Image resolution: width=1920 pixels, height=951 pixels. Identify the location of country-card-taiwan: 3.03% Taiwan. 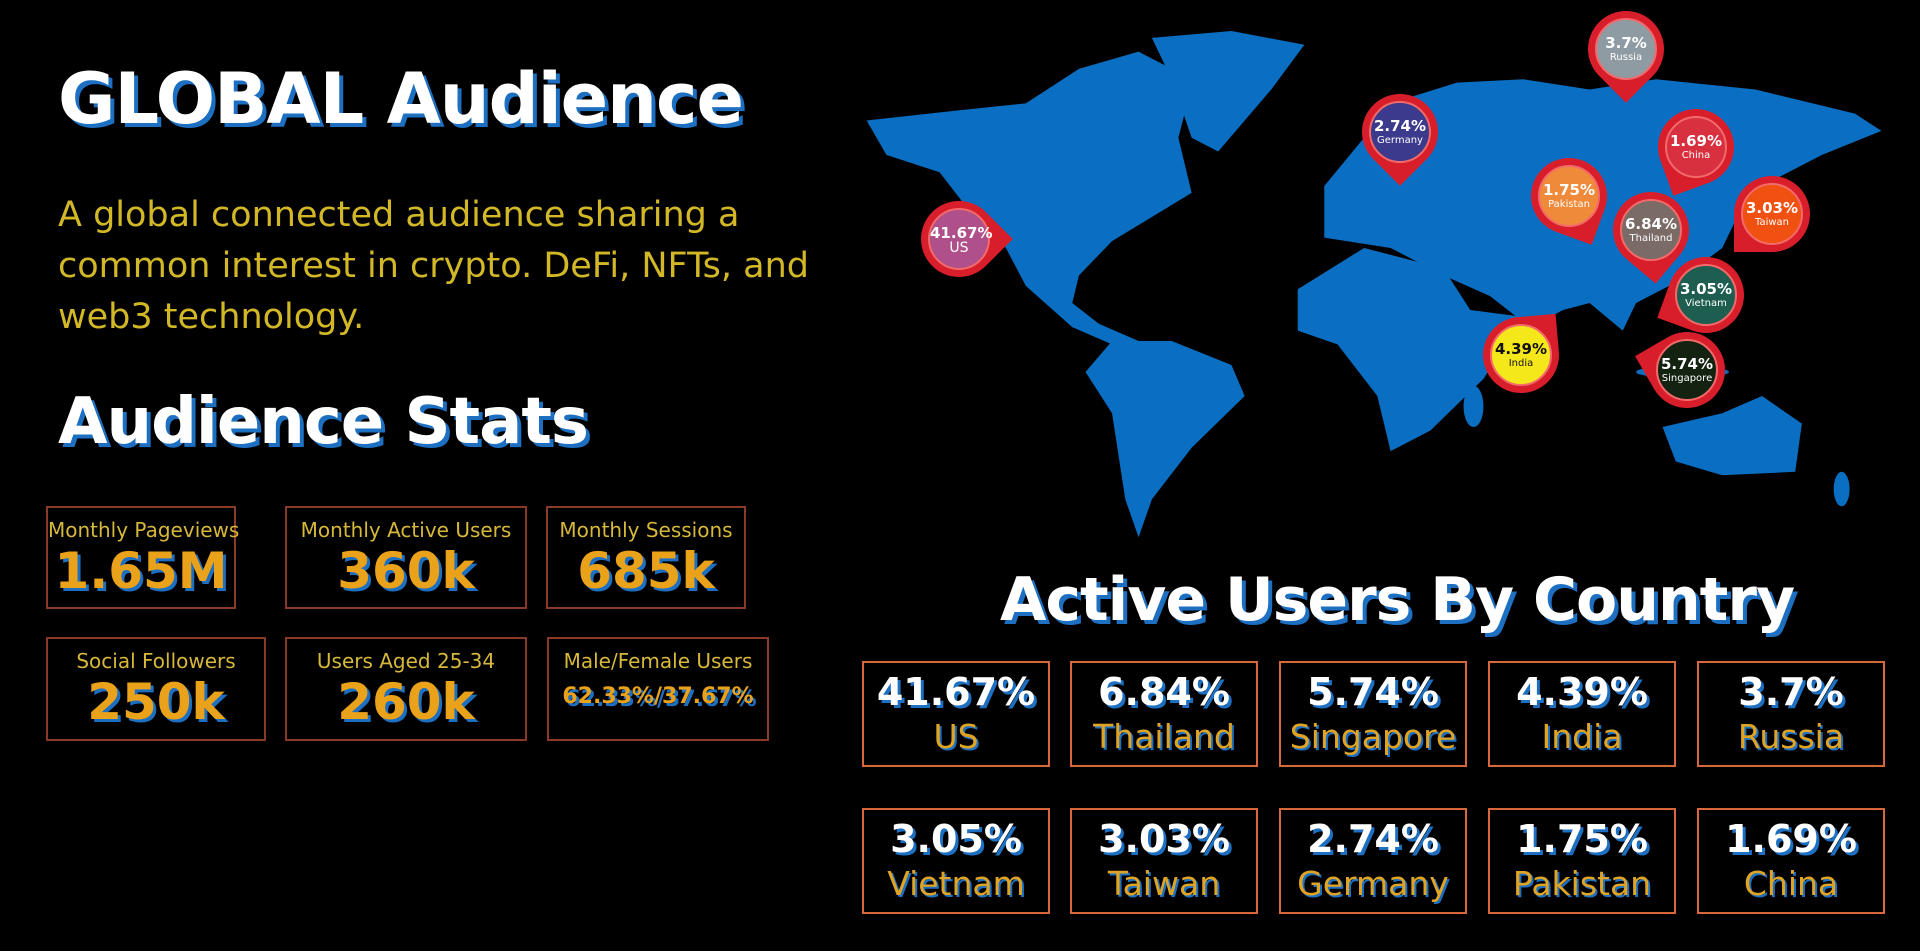
(1164, 861).